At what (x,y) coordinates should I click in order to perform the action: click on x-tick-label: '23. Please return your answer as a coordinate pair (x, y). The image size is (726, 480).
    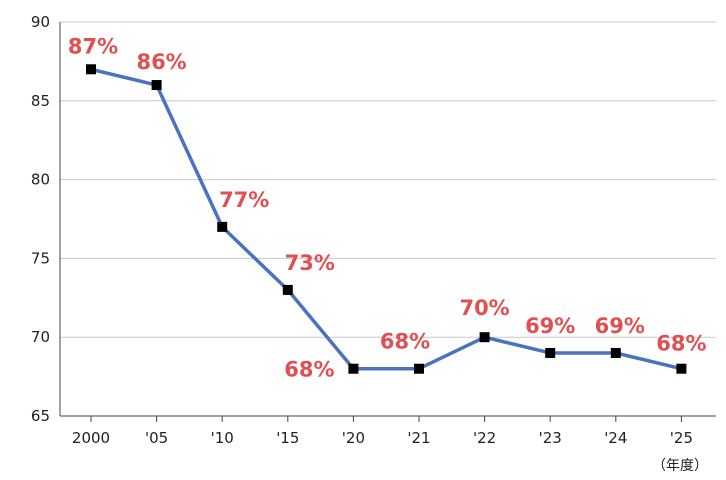
    Looking at the image, I should click on (550, 438).